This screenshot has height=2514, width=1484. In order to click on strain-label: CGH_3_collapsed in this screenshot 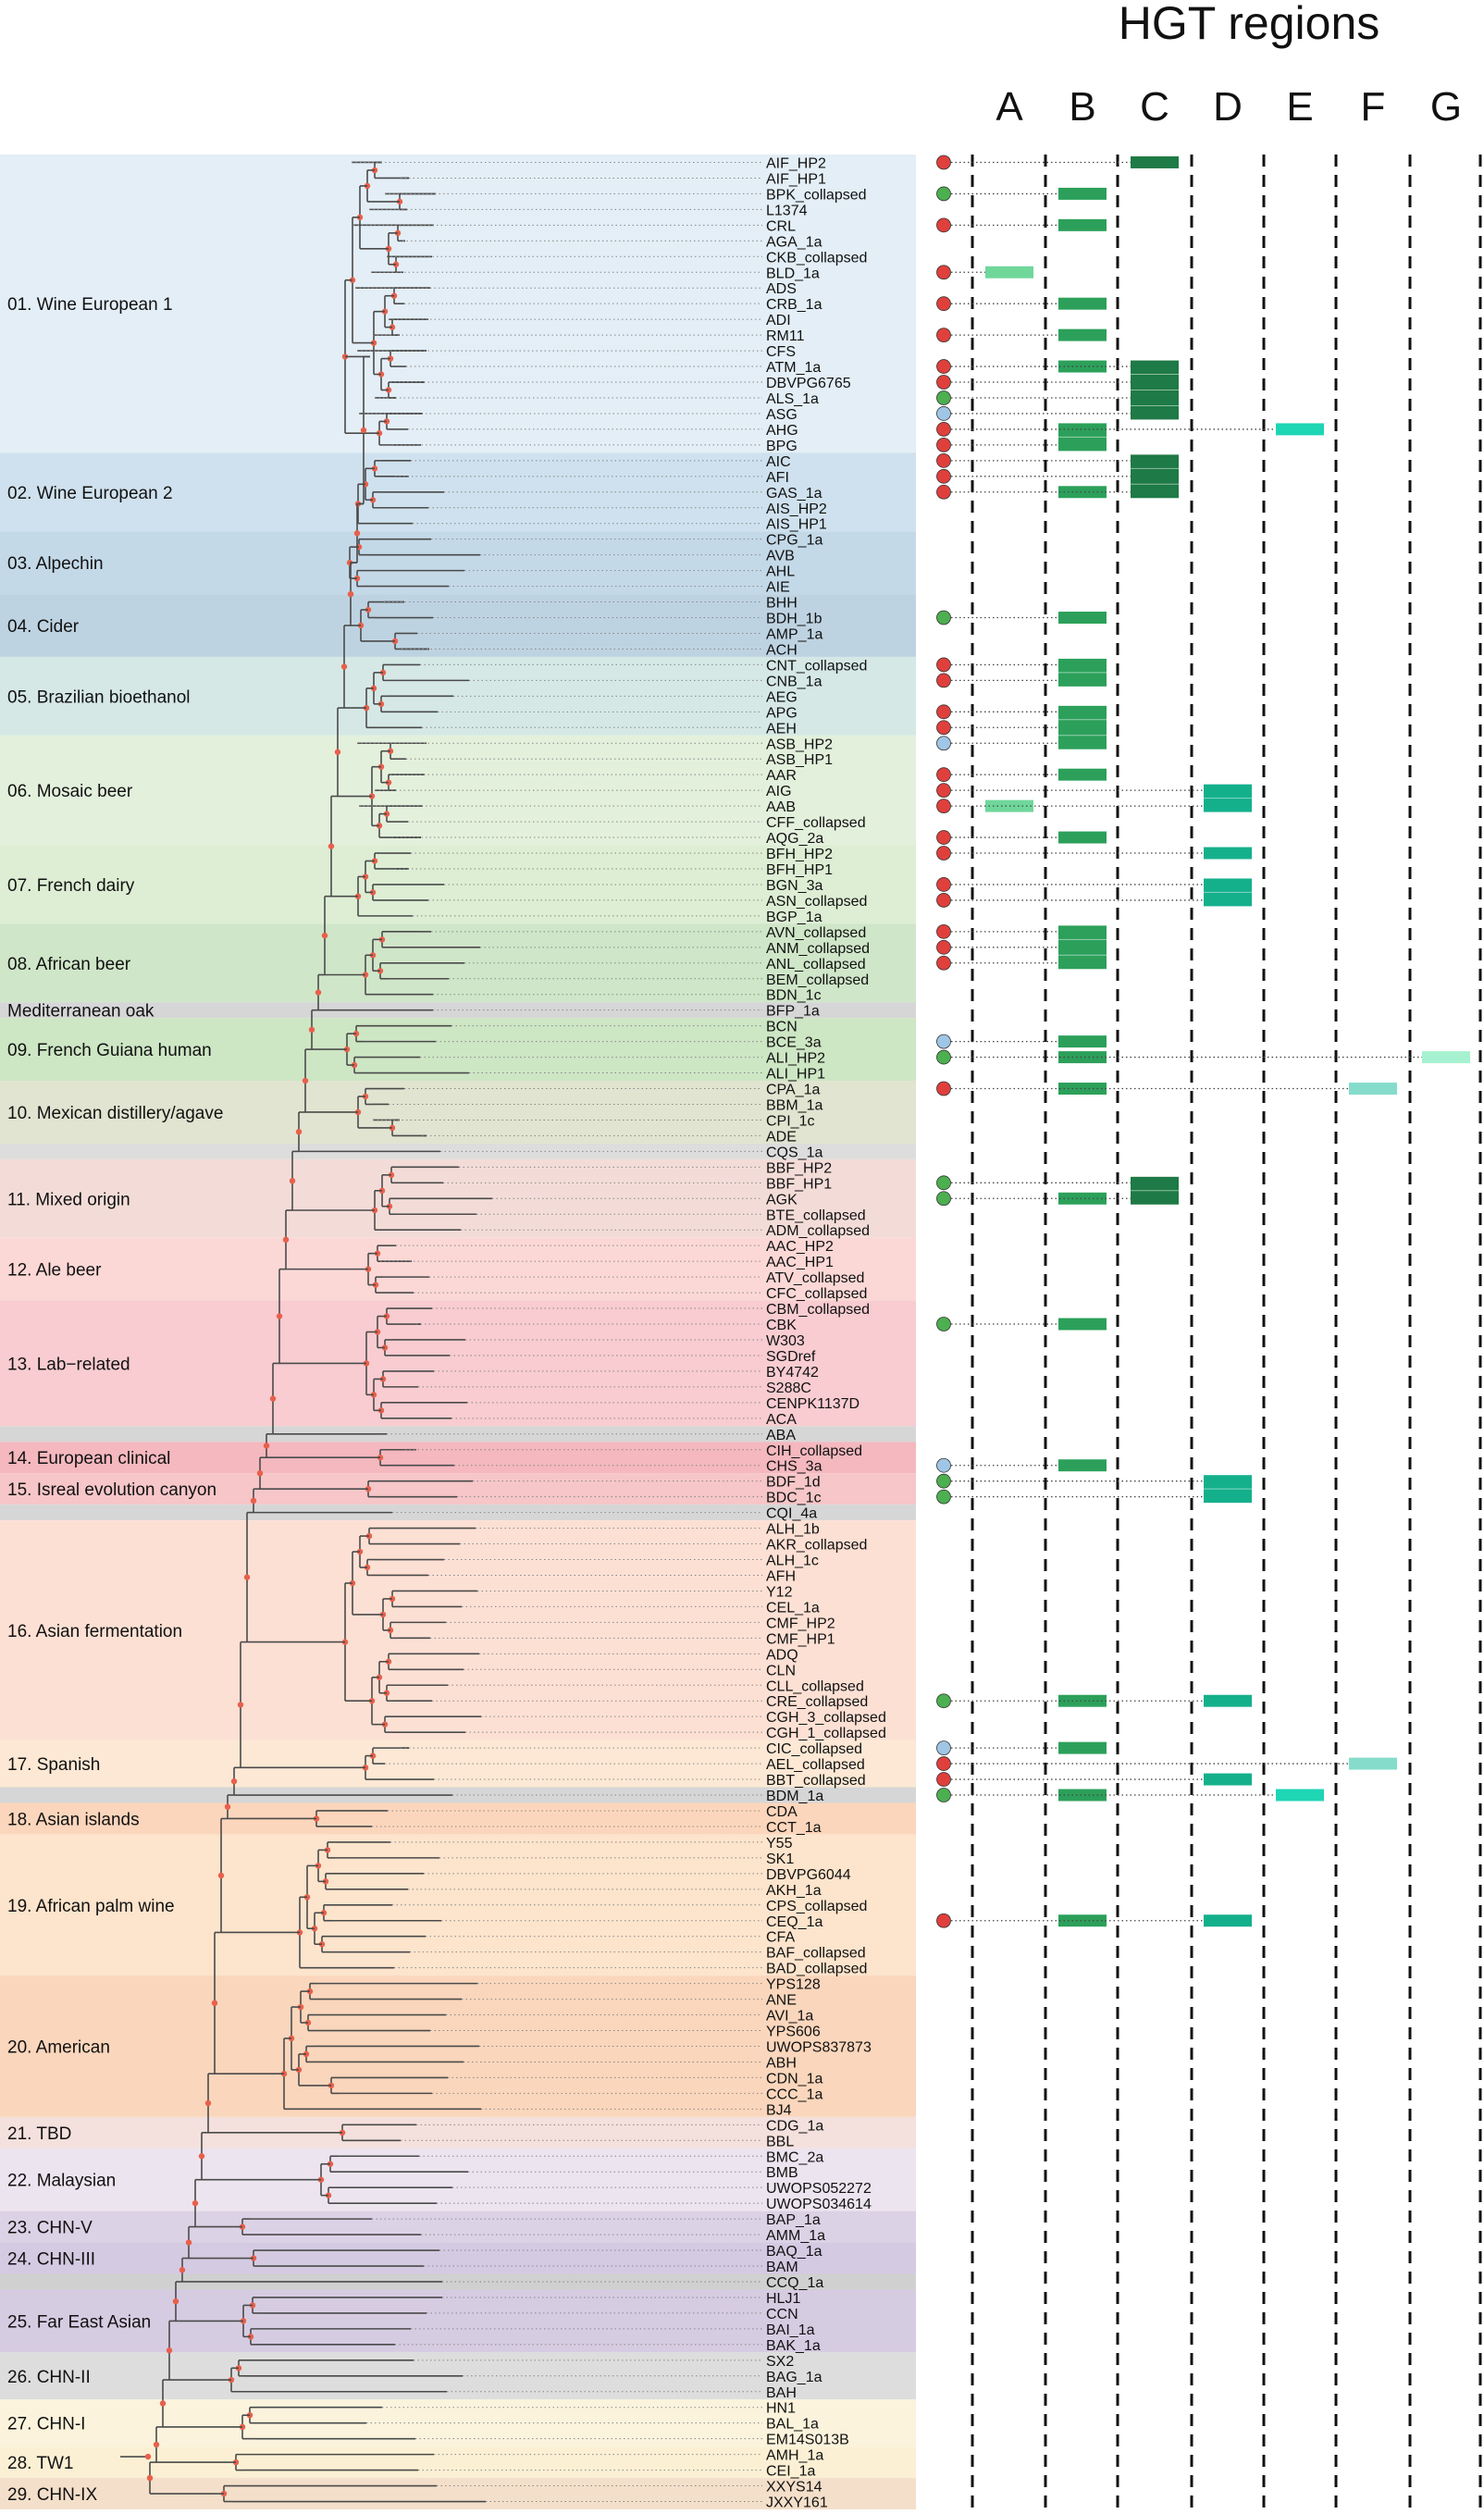, I will do `click(826, 1718)`.